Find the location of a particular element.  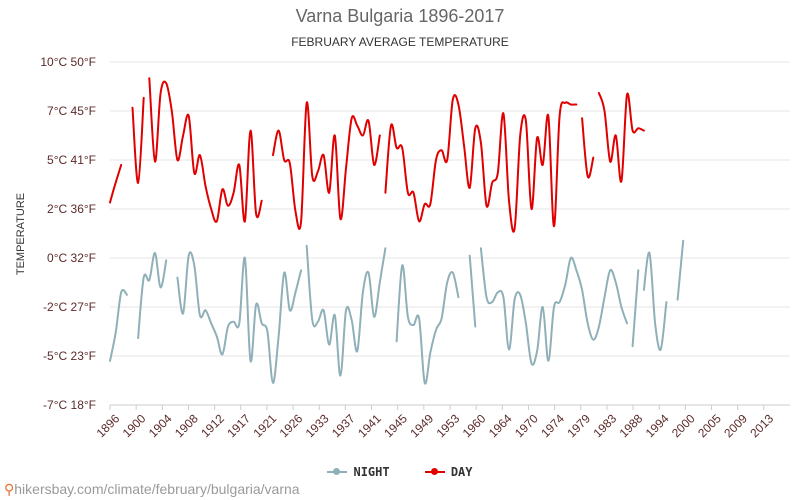

location-pin-icon: ⚲ is located at coordinates (9, 489).